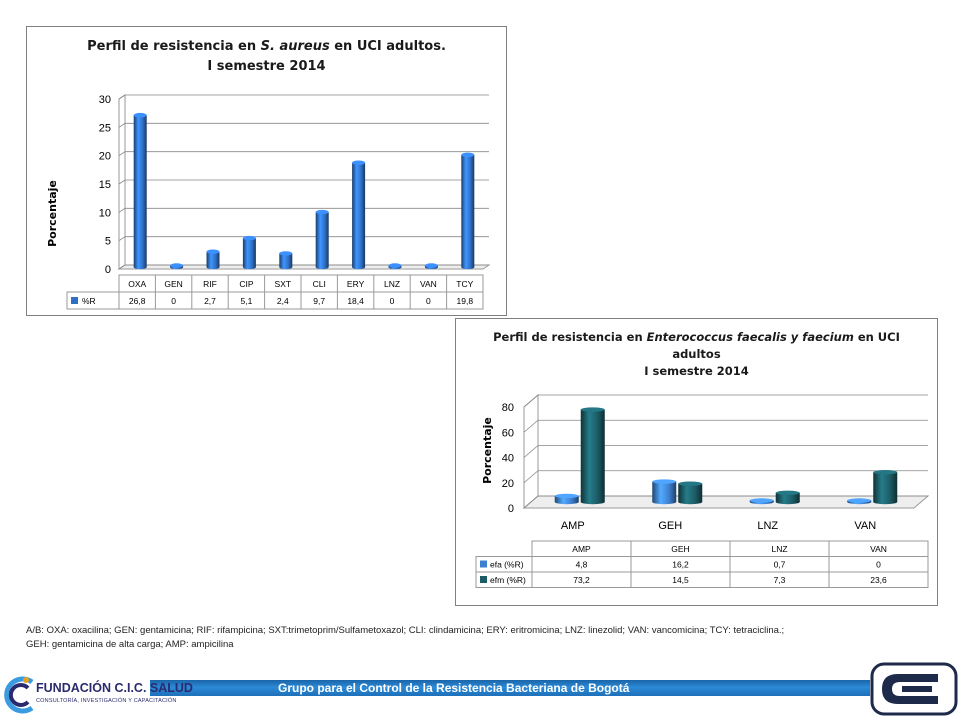 The width and height of the screenshot is (960, 720). Describe the element at coordinates (105, 100) in the screenshot. I see `y-tick-label: 30` at that location.